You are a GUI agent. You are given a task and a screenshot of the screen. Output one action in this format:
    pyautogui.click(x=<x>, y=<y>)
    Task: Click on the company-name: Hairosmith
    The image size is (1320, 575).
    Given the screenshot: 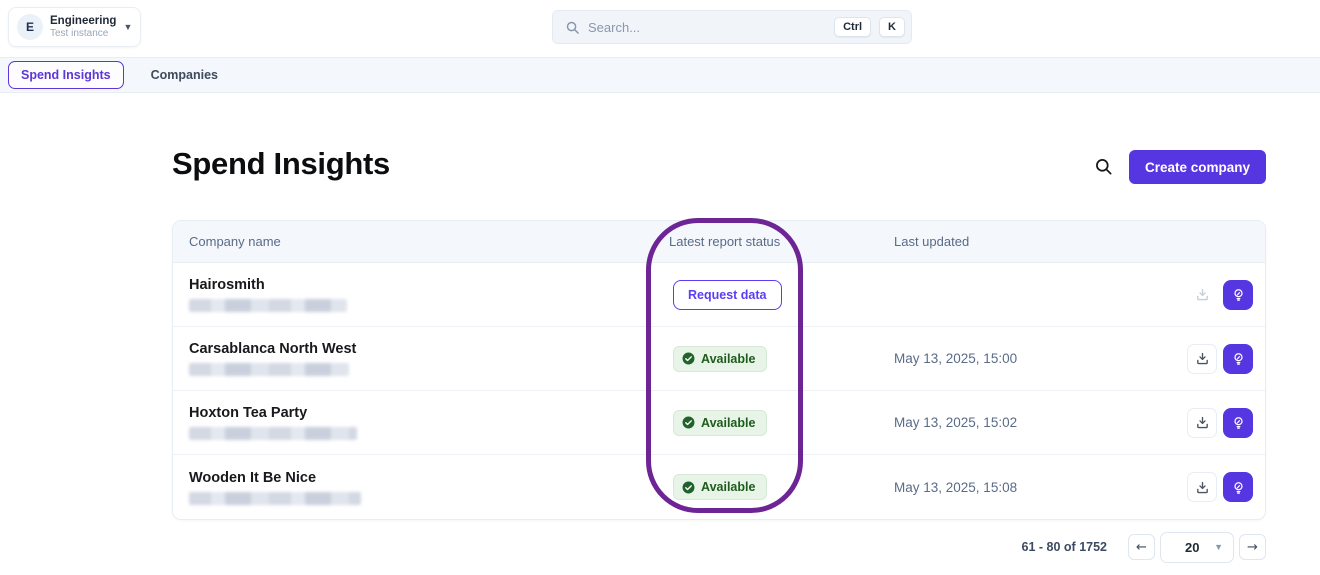 What is the action you would take?
    pyautogui.click(x=227, y=285)
    